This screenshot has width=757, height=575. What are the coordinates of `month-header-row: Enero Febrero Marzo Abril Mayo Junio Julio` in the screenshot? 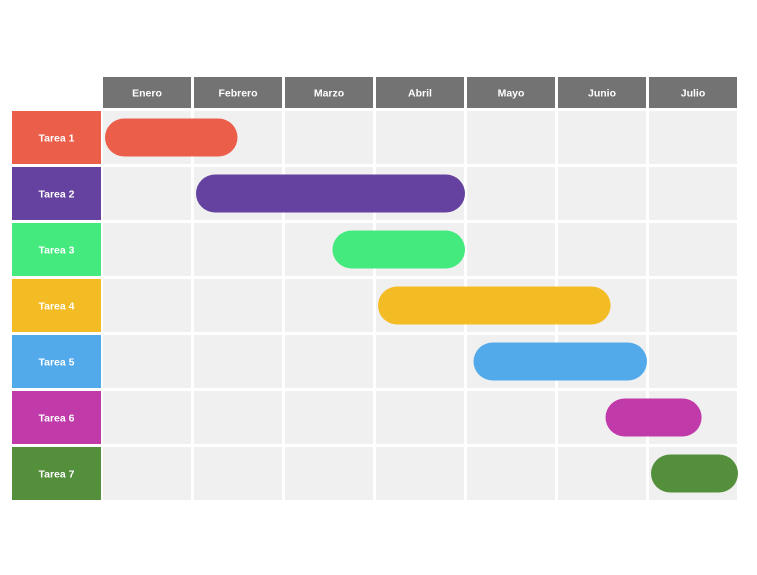 It's located at (420, 92).